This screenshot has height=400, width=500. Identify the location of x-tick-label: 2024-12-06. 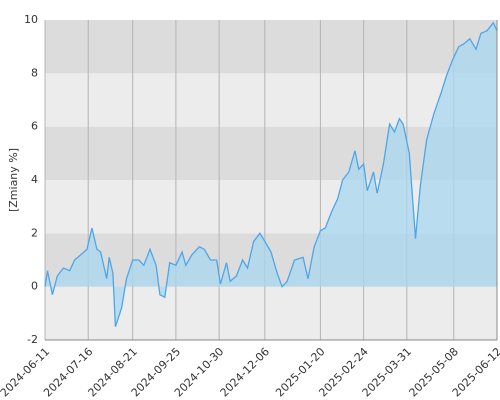
(245, 372).